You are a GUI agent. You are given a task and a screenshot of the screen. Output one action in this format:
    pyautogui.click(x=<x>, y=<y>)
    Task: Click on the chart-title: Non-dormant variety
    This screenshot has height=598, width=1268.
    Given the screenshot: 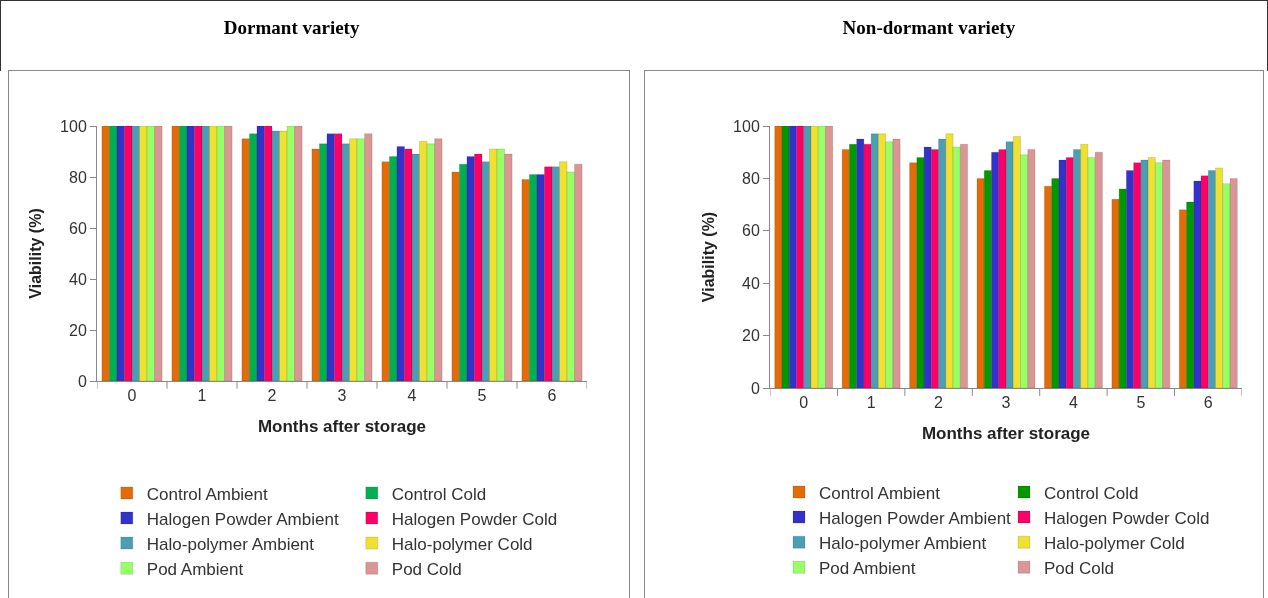 What is the action you would take?
    pyautogui.click(x=929, y=27)
    